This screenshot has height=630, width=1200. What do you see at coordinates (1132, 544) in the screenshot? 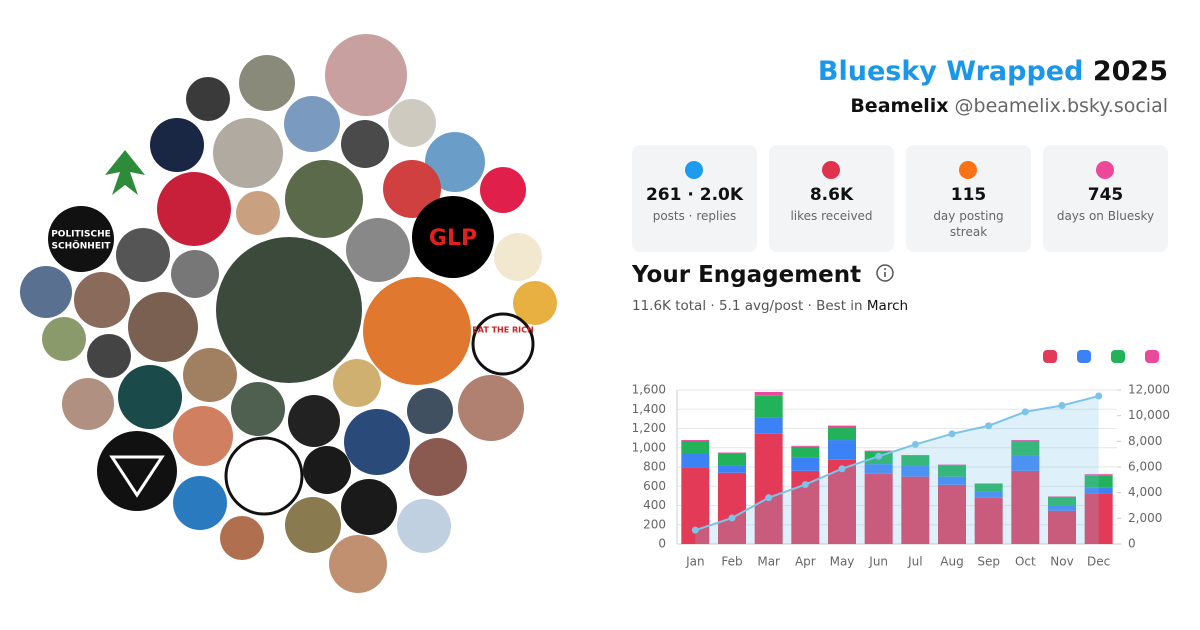
I see `y2-tick-label: 0` at bounding box center [1132, 544].